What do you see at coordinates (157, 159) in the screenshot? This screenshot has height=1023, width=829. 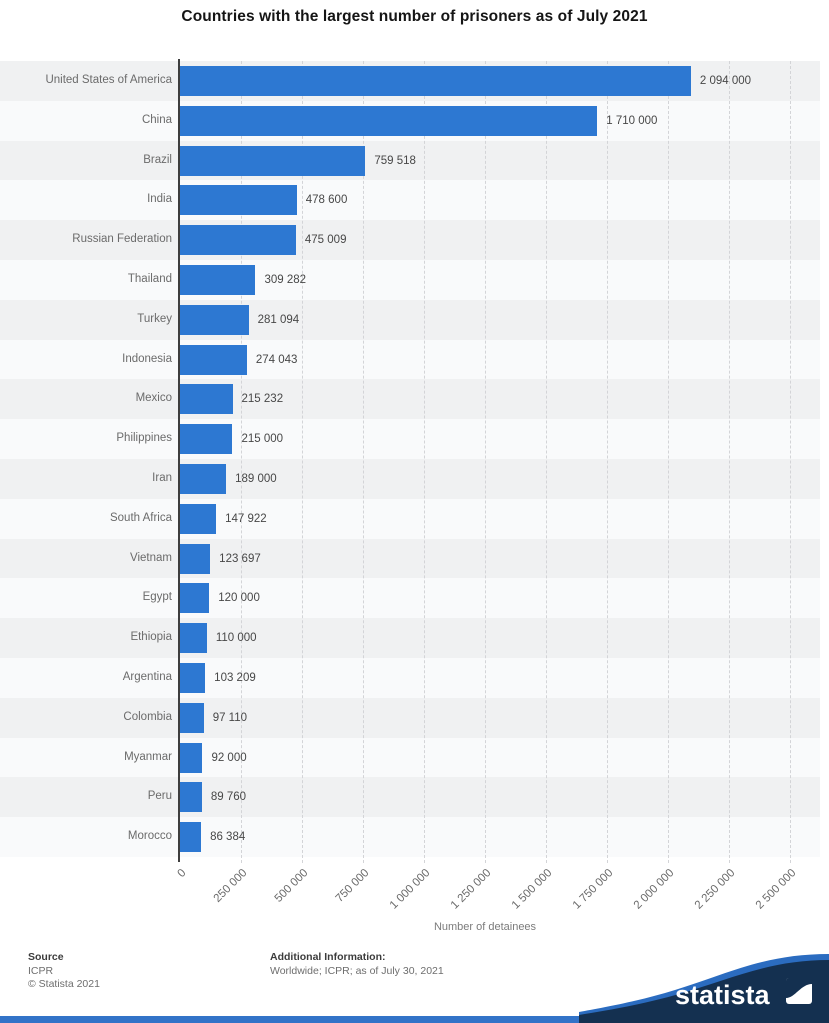 I see `category-label: Brazil` at bounding box center [157, 159].